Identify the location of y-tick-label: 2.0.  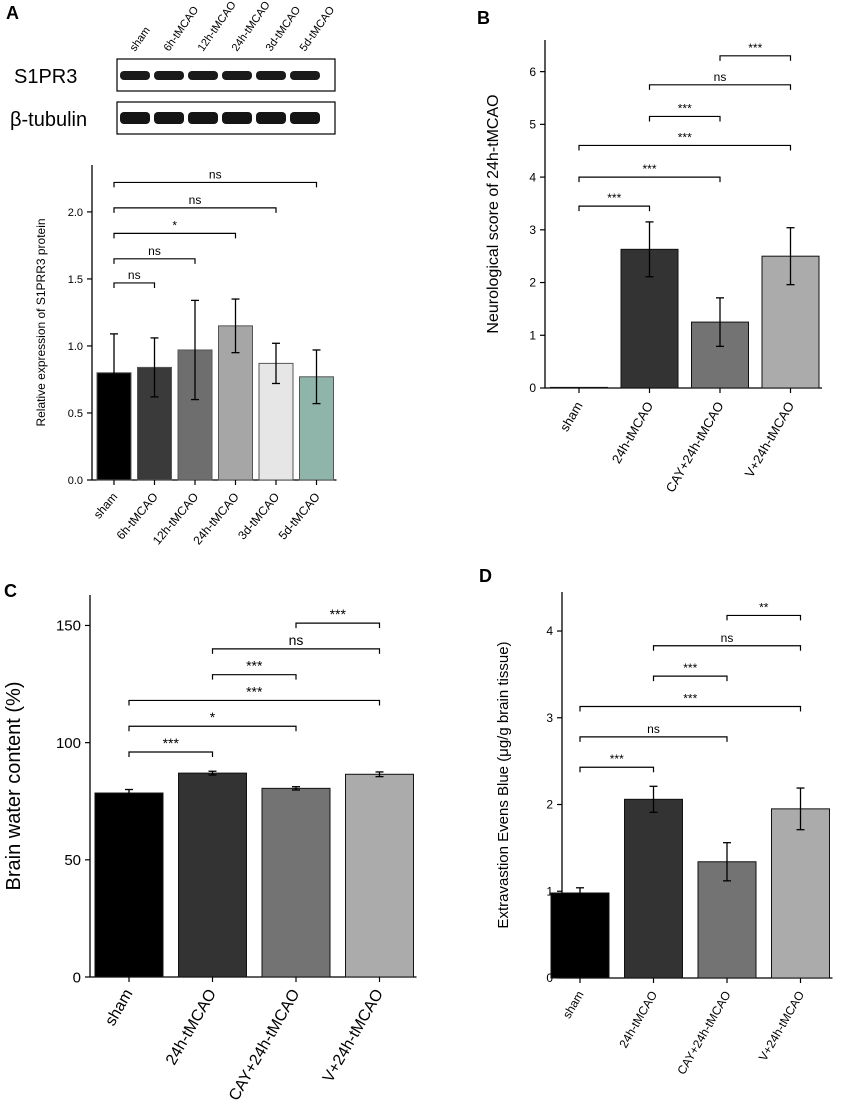
(75, 213).